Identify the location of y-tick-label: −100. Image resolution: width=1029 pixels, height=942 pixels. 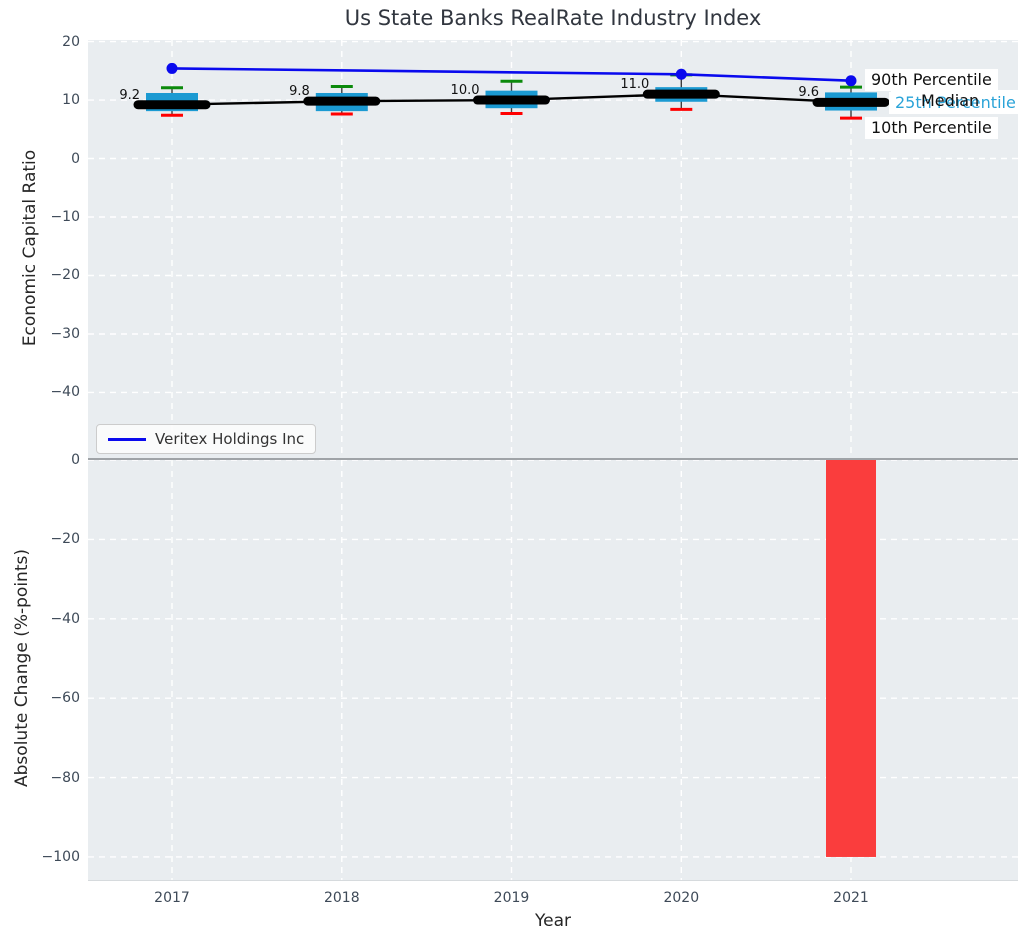
(60, 856).